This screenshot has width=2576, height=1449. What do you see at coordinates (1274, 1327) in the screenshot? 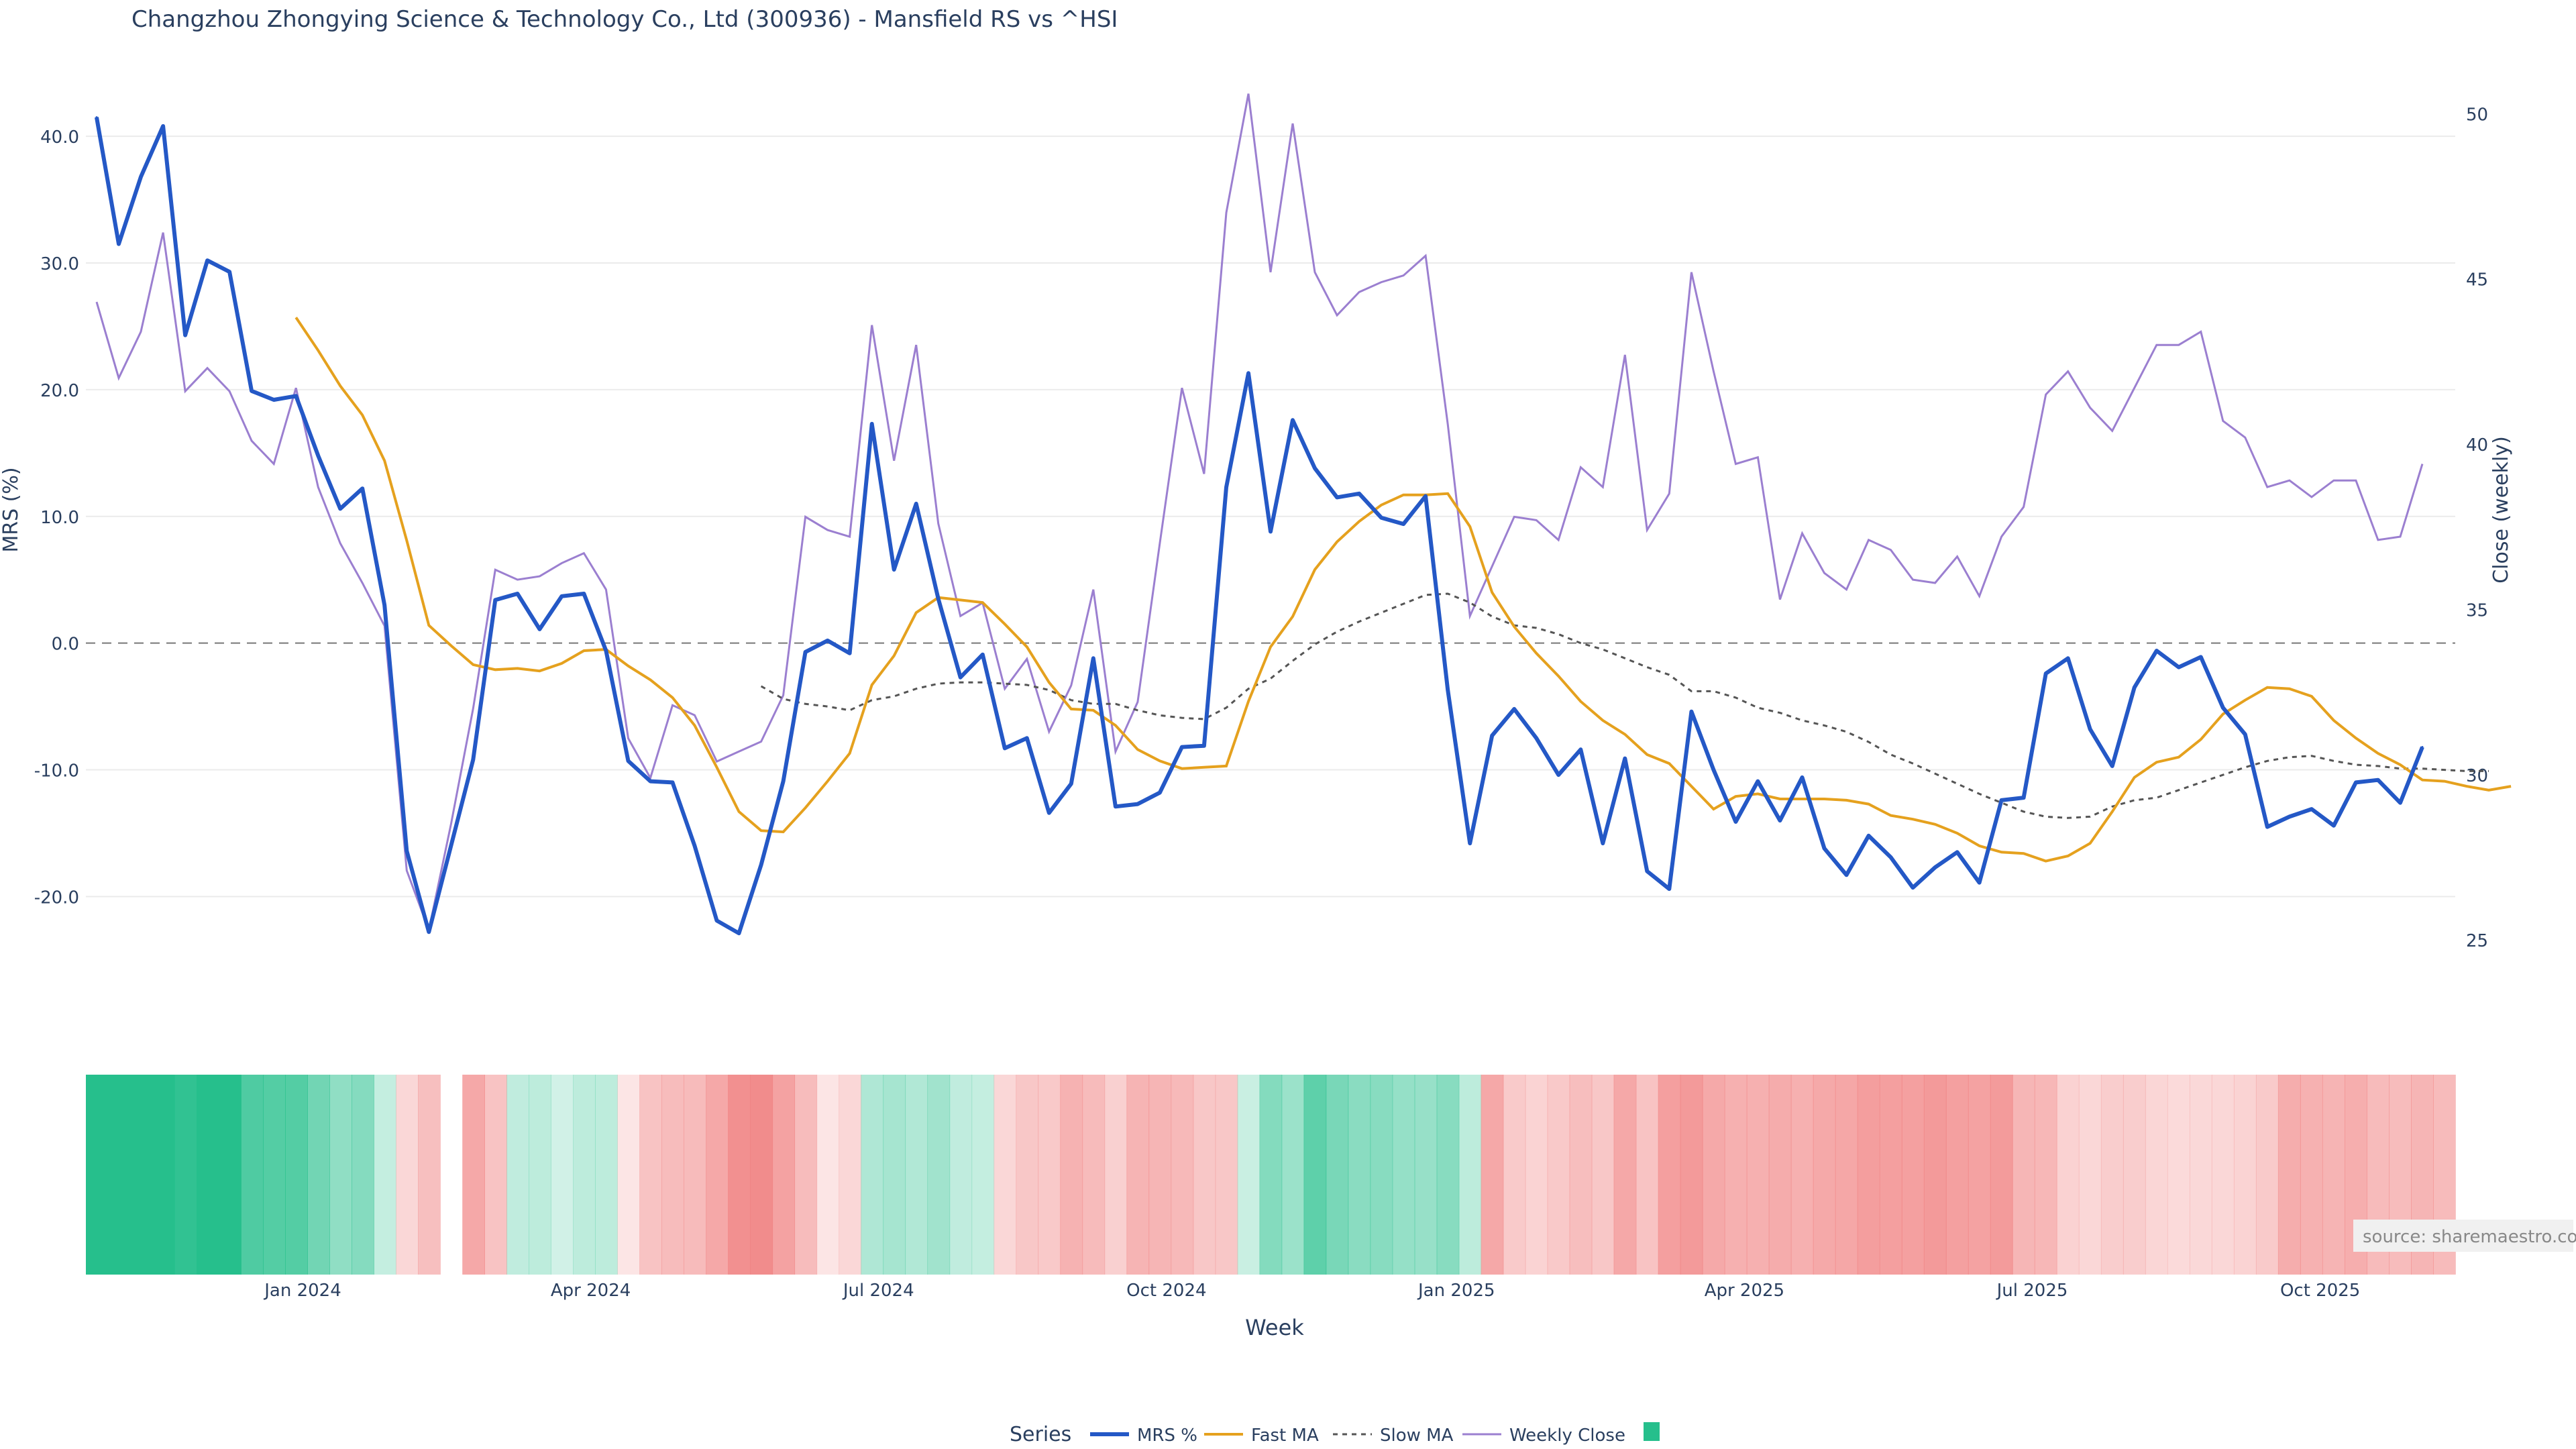
I see `x-axis-title: Week` at bounding box center [1274, 1327].